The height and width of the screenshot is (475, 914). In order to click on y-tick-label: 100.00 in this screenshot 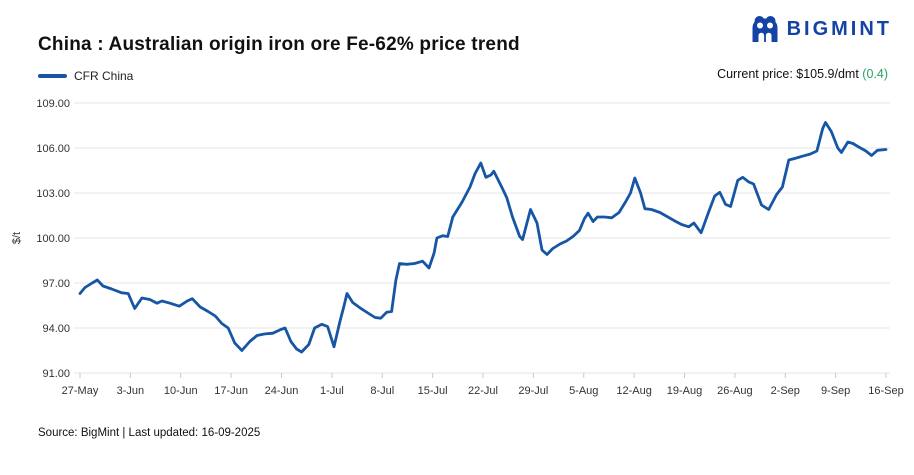, I will do `click(53, 239)`.